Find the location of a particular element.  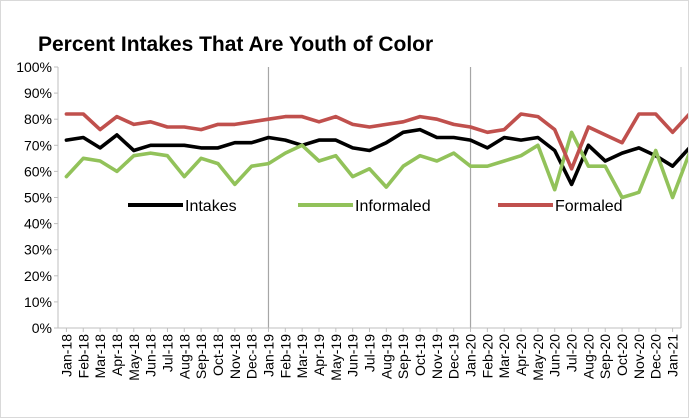

legend: Intakes Informaled Formaled is located at coordinates (375, 206).